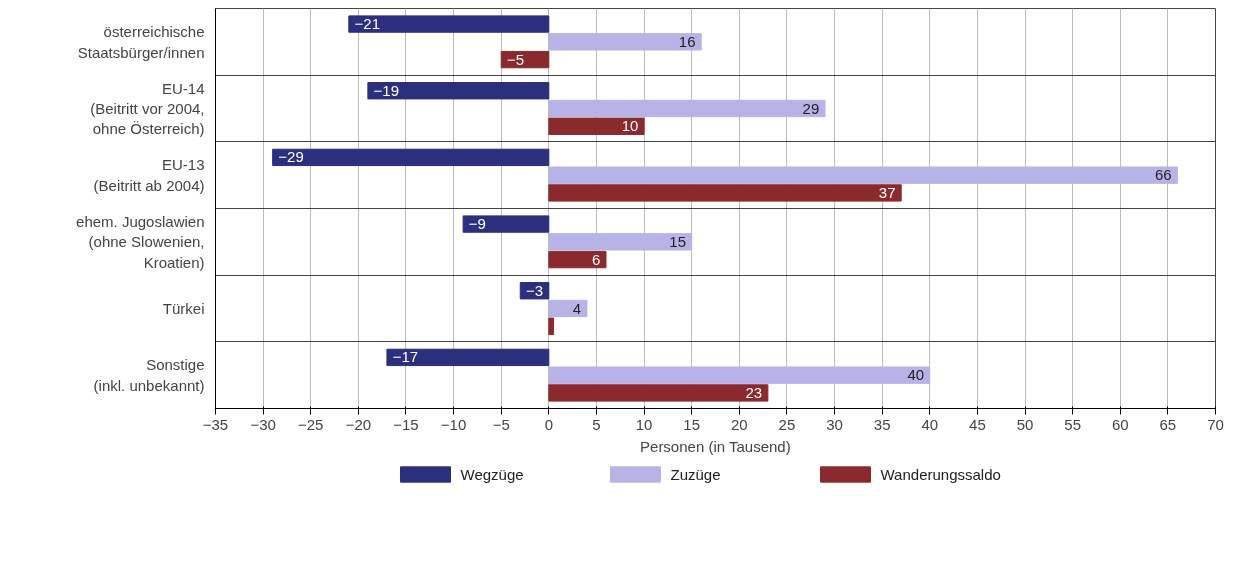 Image resolution: width=1256 pixels, height=578 pixels. What do you see at coordinates (577, 308) in the screenshot?
I see `data-label: 4` at bounding box center [577, 308].